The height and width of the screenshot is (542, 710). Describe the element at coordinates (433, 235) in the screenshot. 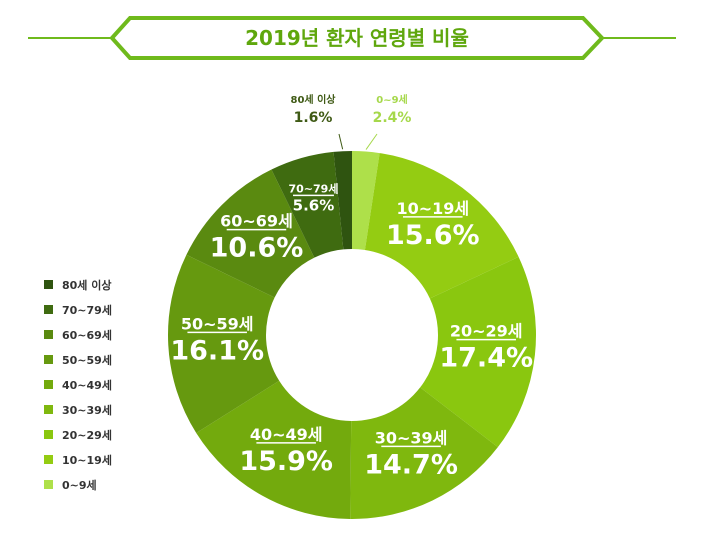

I see `slice-value-label-1: 15.6%` at that location.